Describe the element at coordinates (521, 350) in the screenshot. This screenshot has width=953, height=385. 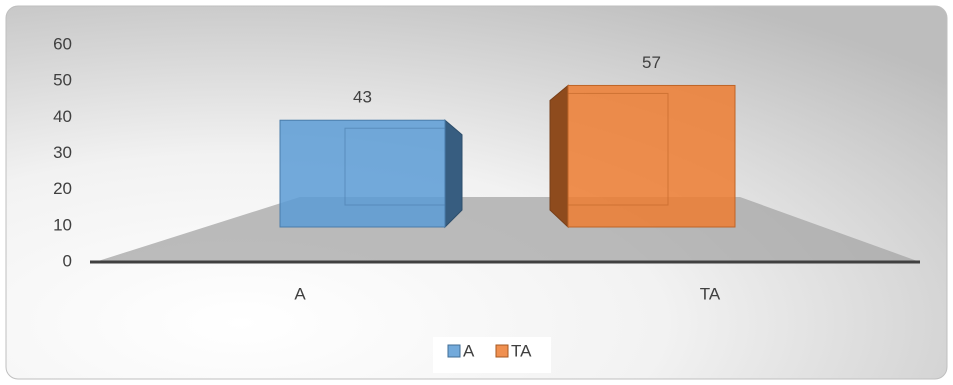
I see `legend-label: TA` at that location.